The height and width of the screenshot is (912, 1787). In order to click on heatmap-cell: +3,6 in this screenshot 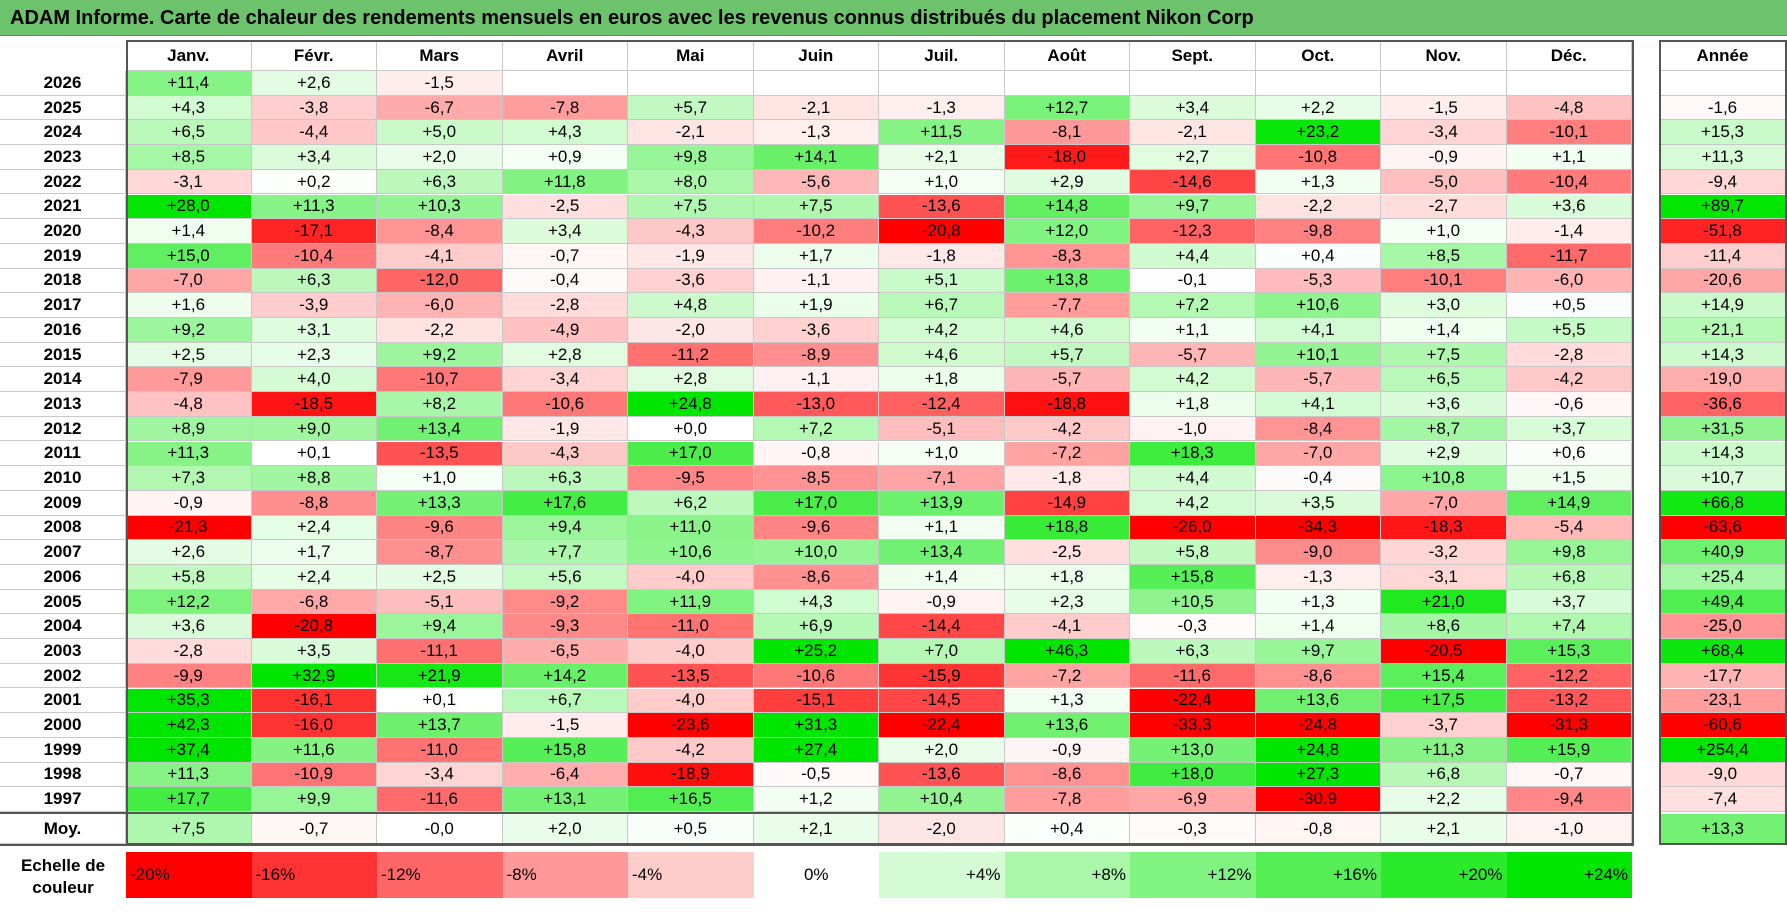, I will do `click(1444, 404)`.